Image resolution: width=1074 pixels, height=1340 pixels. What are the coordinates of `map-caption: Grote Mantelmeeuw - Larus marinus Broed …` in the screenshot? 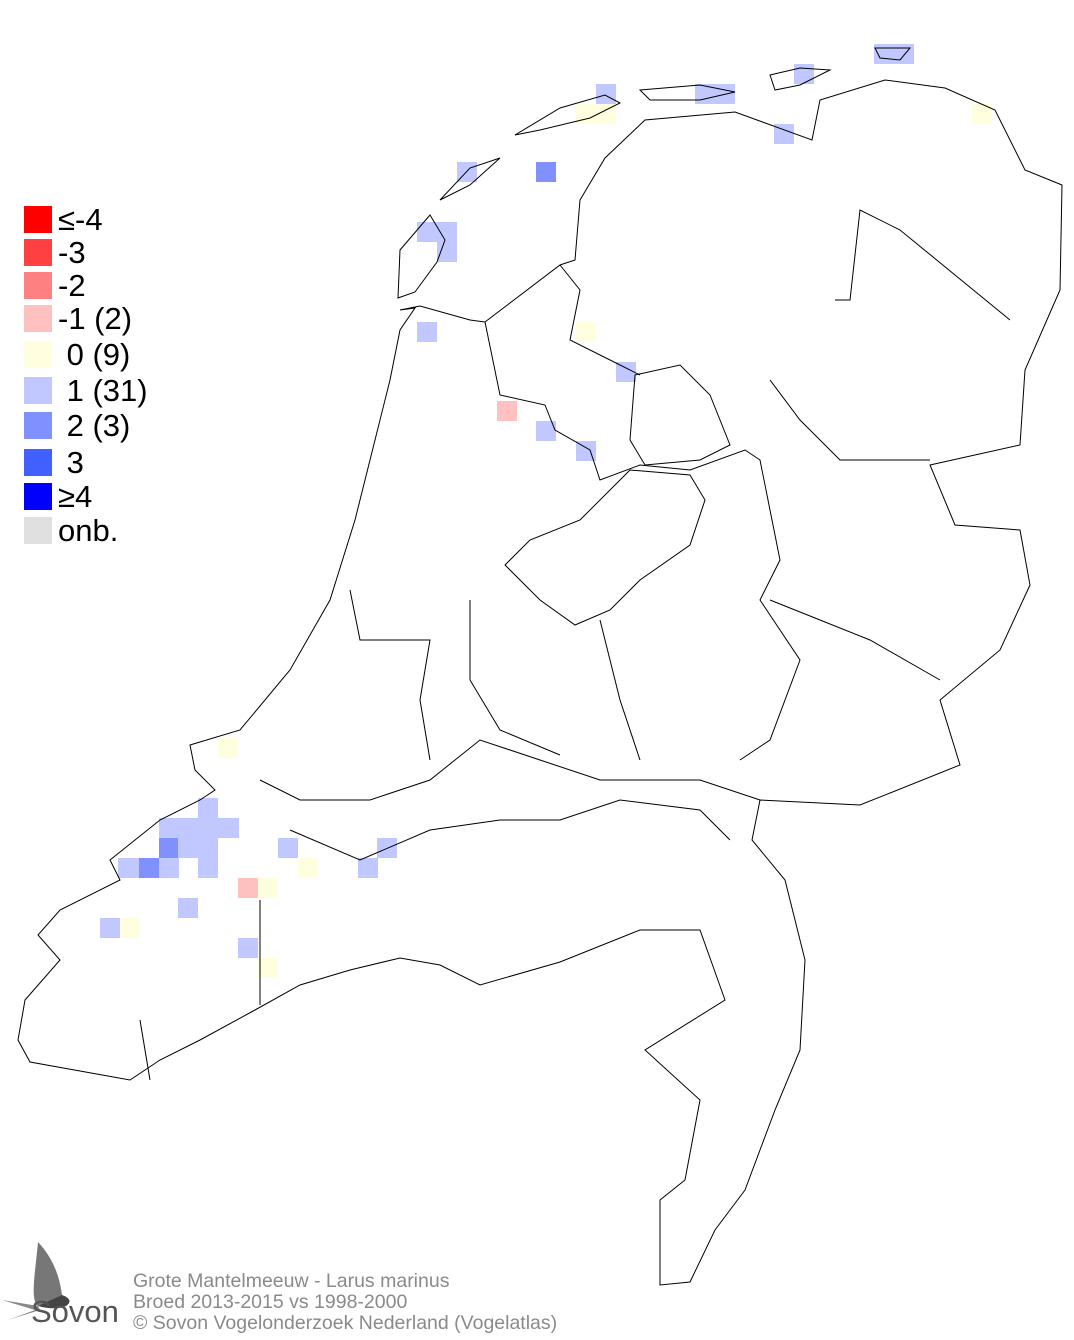 It's located at (345, 1302).